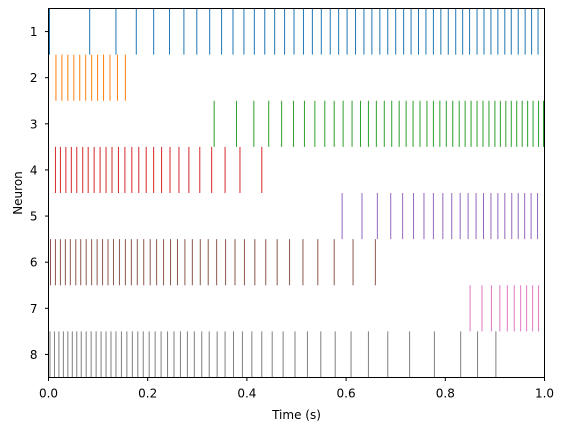 The height and width of the screenshot is (432, 565). Describe the element at coordinates (34, 355) in the screenshot. I see `y-tick-label: 8` at that location.